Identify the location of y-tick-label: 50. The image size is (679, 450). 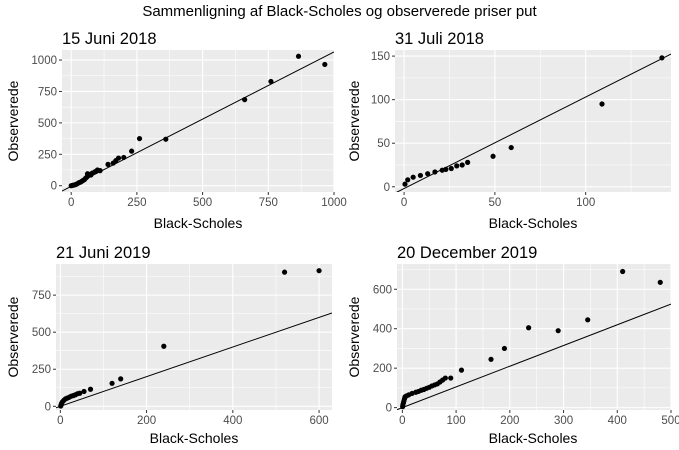
(383, 144).